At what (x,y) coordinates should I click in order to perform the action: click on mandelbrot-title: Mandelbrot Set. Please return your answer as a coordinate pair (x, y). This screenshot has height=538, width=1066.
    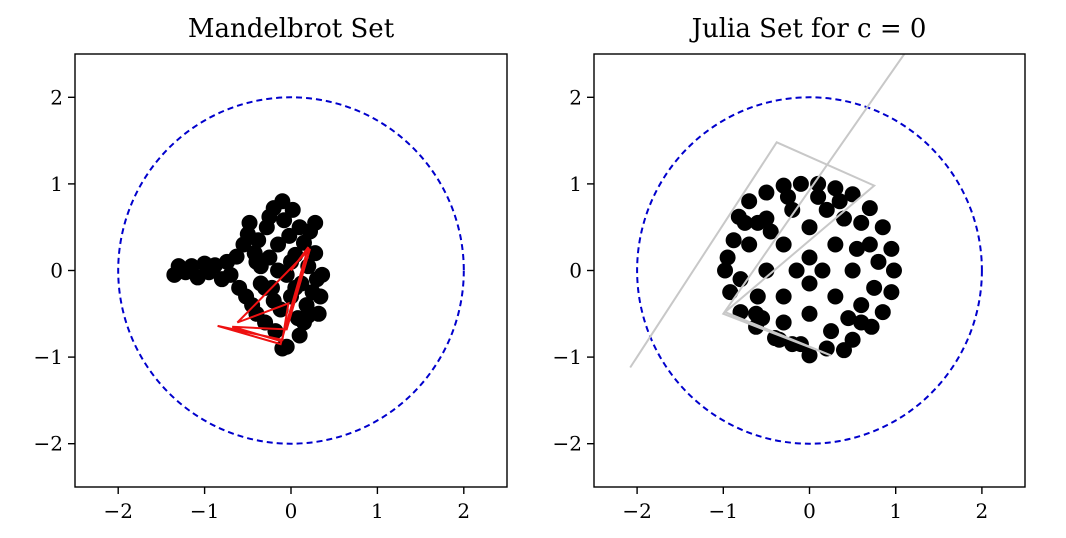
    Looking at the image, I should click on (291, 29).